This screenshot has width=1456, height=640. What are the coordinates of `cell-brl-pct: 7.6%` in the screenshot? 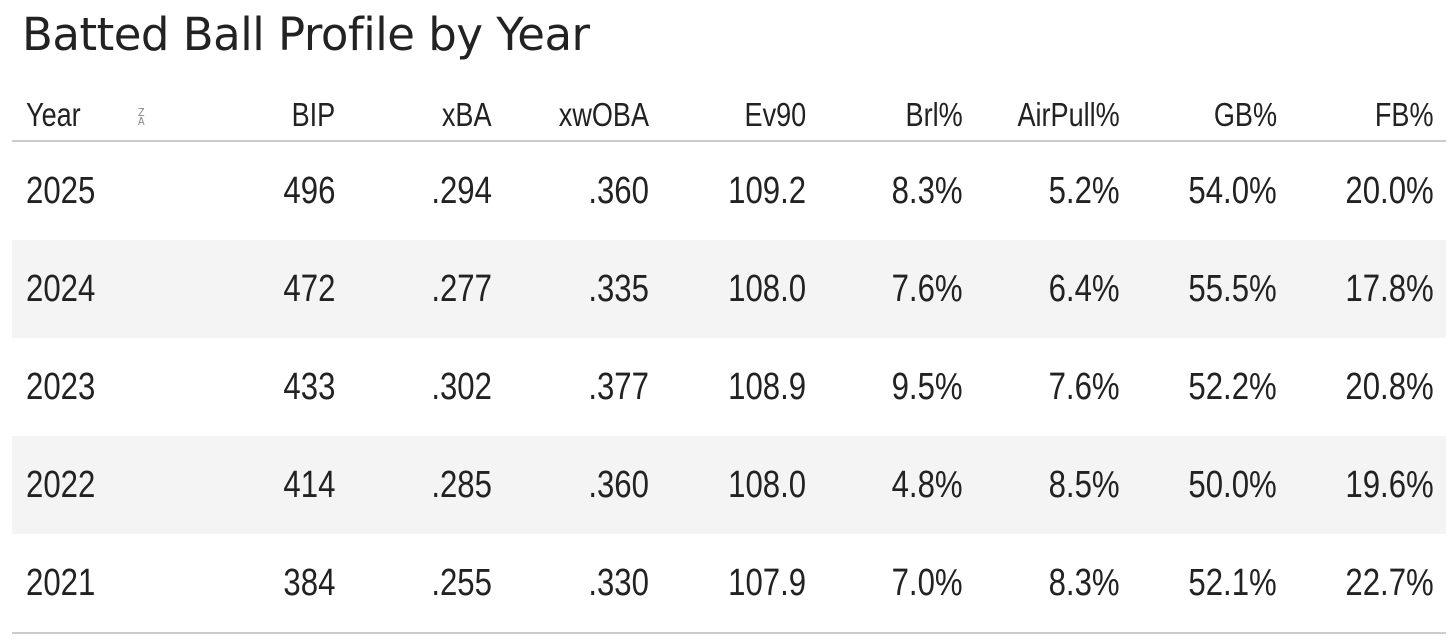 It's located at (884, 289).